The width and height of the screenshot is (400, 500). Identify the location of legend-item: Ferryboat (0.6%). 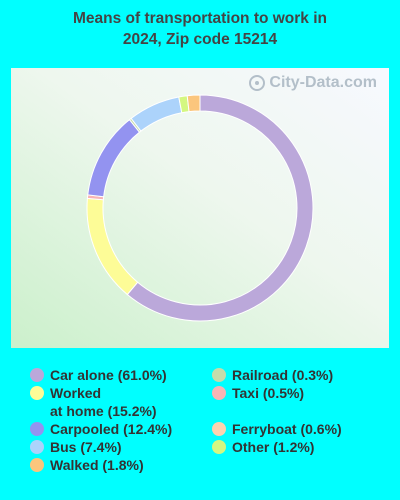
(277, 429).